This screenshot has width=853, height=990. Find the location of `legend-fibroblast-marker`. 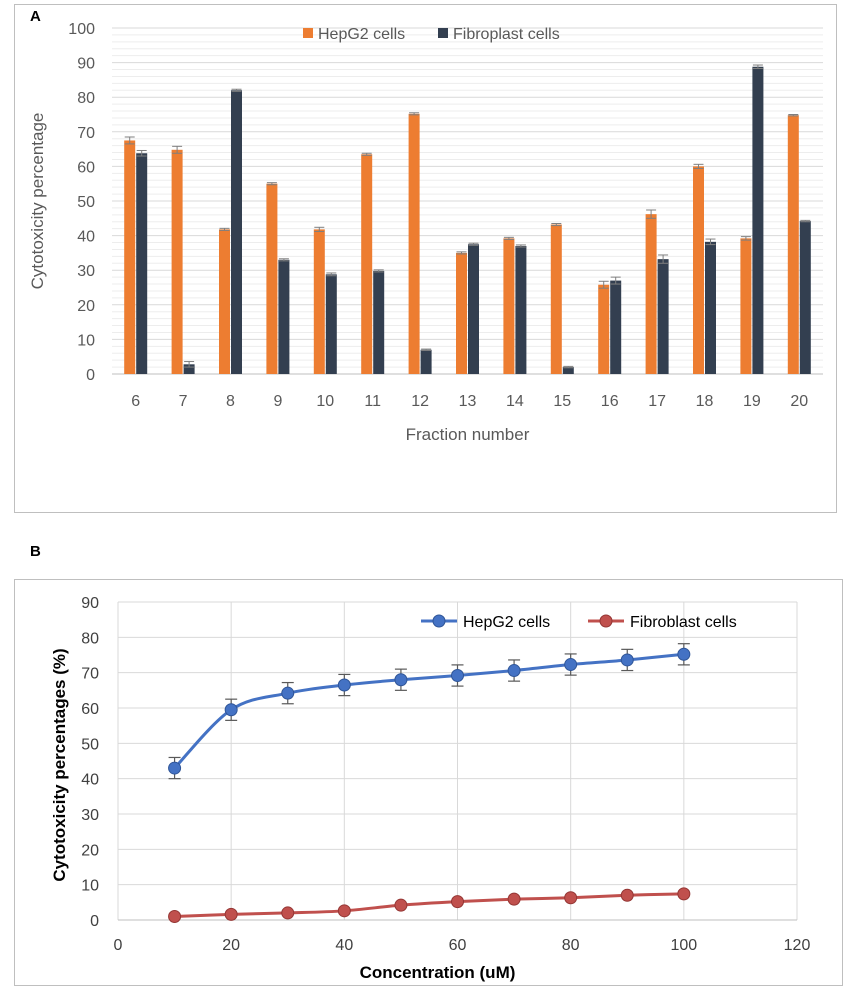

legend-fibroblast-marker is located at coordinates (606, 621).